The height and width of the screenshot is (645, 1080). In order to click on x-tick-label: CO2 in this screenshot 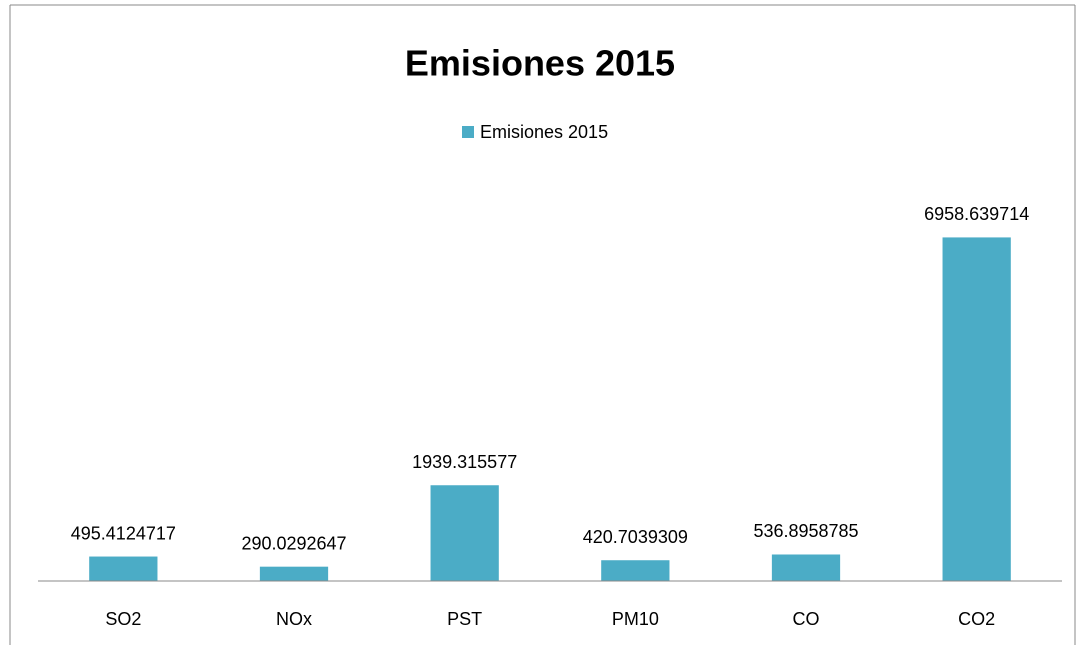, I will do `click(976, 619)`.